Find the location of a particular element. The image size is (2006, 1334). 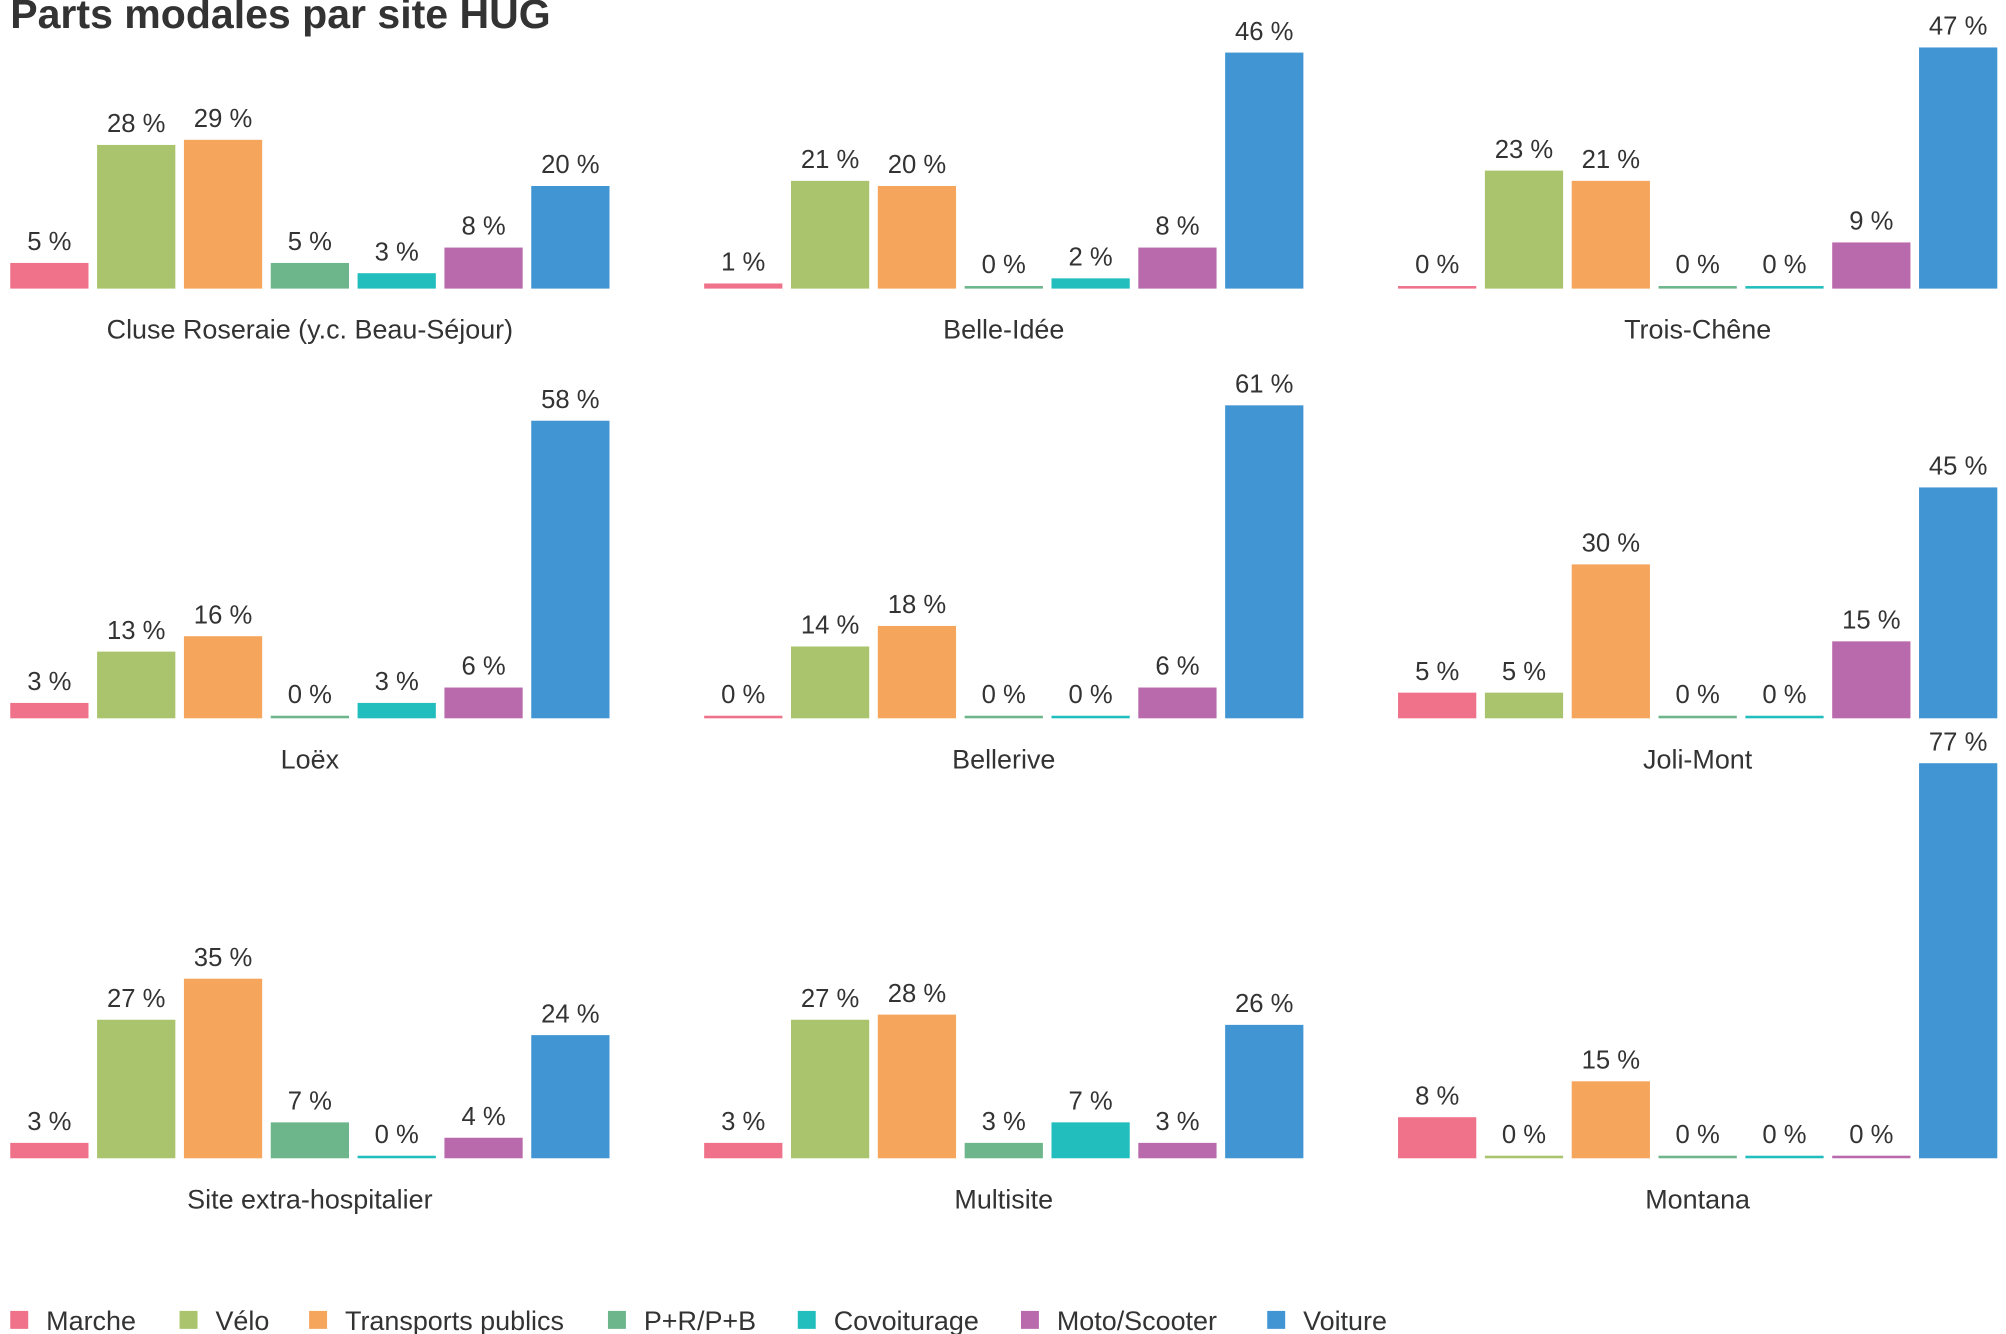

value-label: 4 % is located at coordinates (483, 1117).